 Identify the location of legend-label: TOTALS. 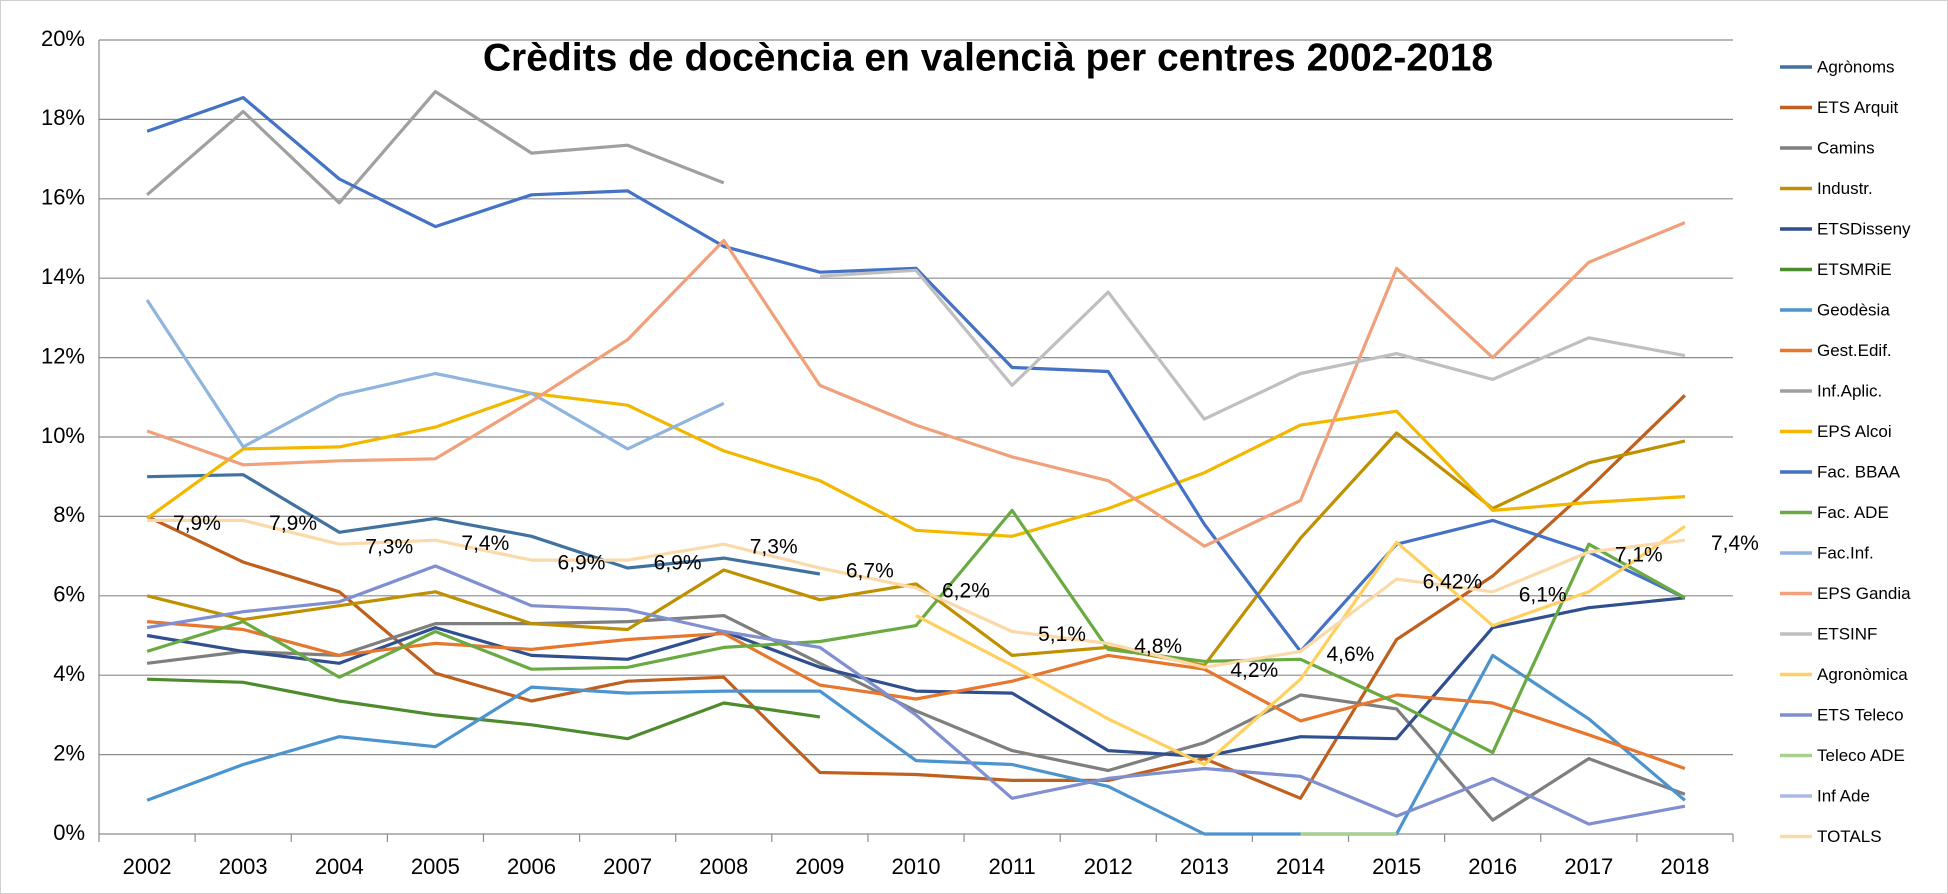
(1849, 836).